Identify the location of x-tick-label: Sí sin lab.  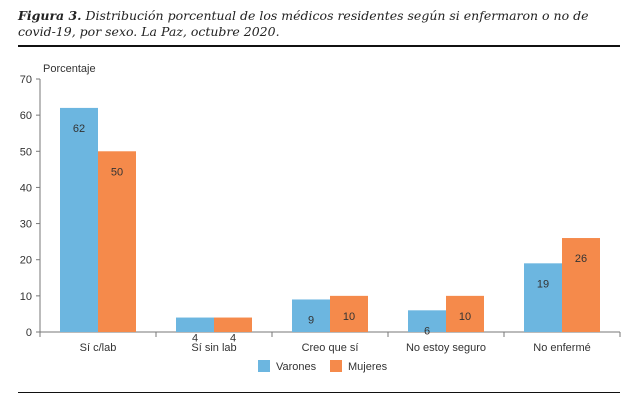
(213, 348).